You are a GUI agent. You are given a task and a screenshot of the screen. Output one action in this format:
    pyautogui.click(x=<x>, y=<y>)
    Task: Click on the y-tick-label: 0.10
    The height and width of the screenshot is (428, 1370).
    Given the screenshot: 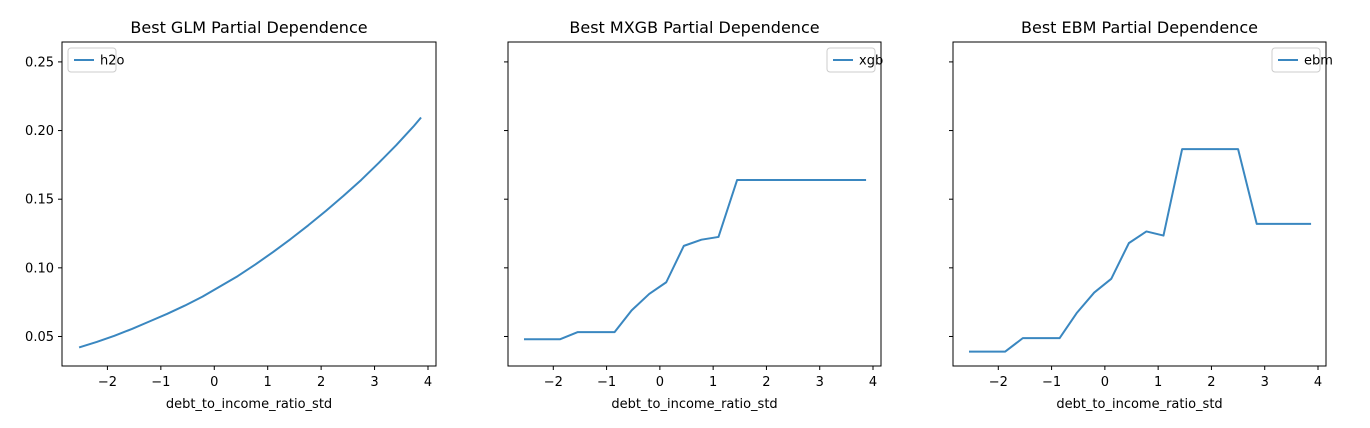 What is the action you would take?
    pyautogui.click(x=39, y=268)
    